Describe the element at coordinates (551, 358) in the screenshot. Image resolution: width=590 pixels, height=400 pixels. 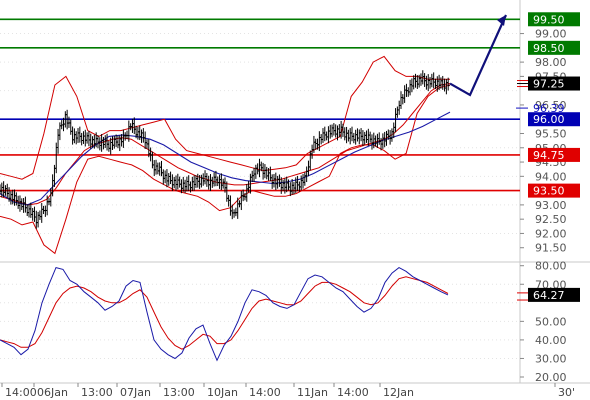
I see `osc-y-tick-label: 30.00` at that location.